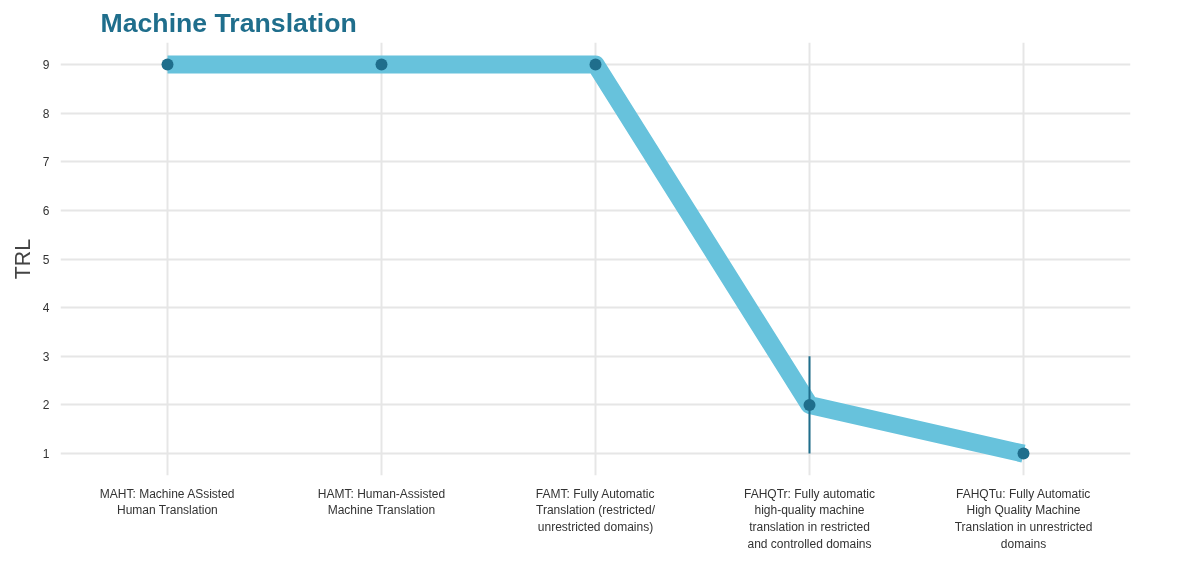 The height and width of the screenshot is (574, 1184). What do you see at coordinates (46, 113) in the screenshot?
I see `y-tick-label: 8` at bounding box center [46, 113].